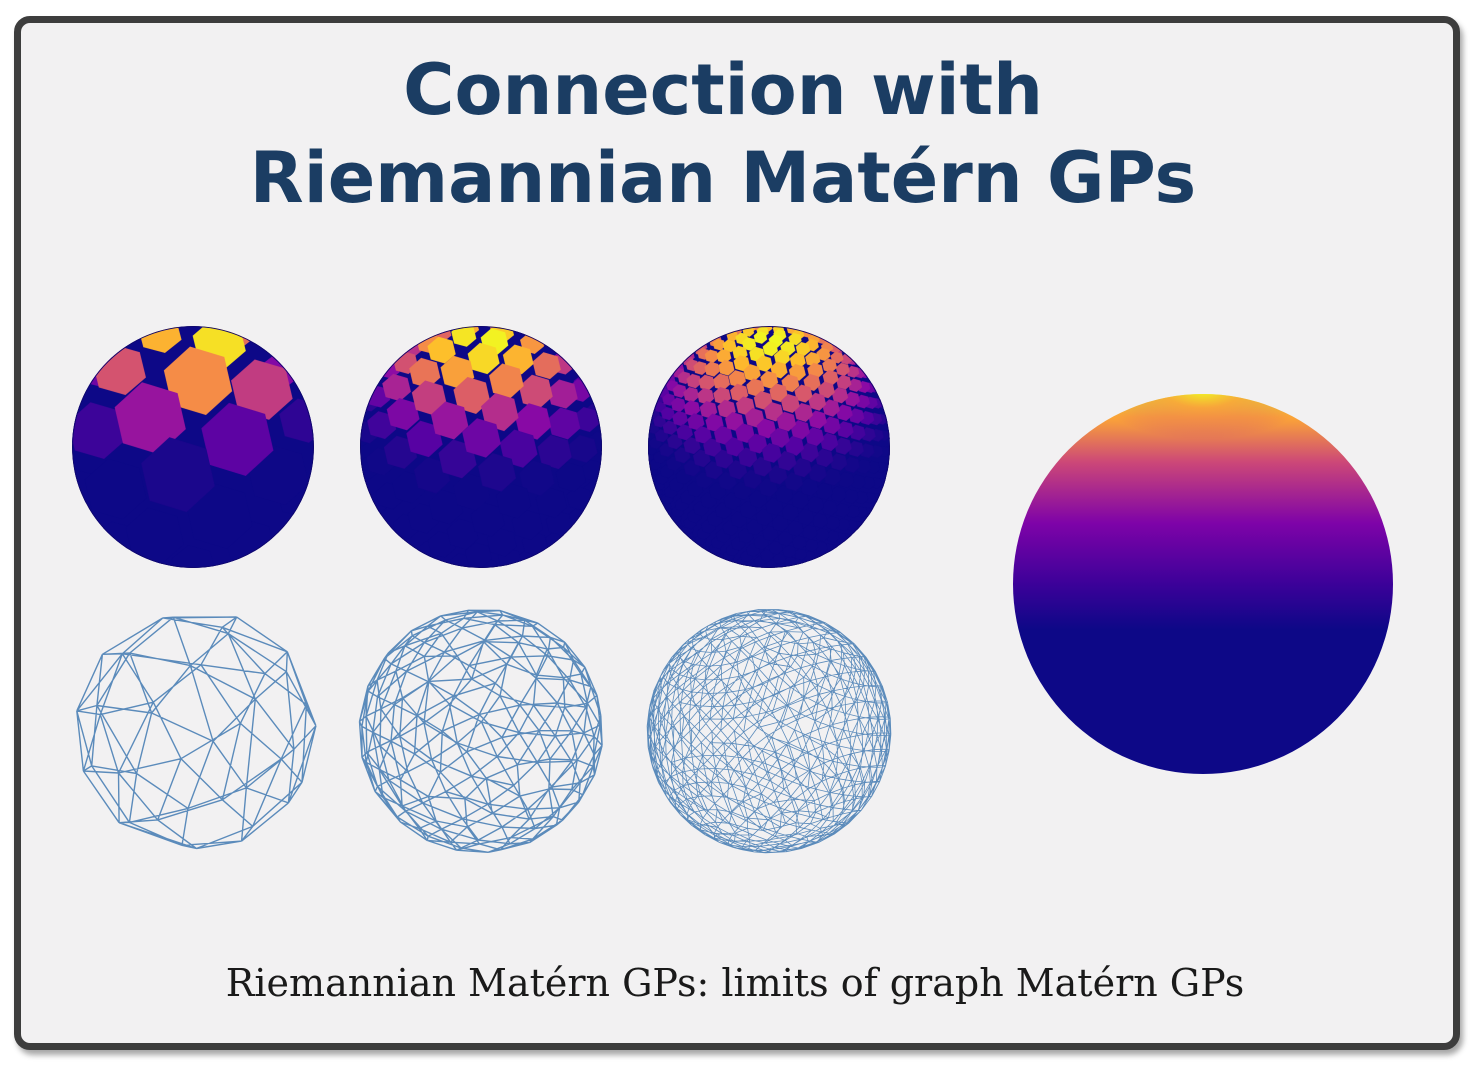 The image size is (1482, 1070). What do you see at coordinates (769, 447) in the screenshot?
I see `fine-mesh-sphere` at bounding box center [769, 447].